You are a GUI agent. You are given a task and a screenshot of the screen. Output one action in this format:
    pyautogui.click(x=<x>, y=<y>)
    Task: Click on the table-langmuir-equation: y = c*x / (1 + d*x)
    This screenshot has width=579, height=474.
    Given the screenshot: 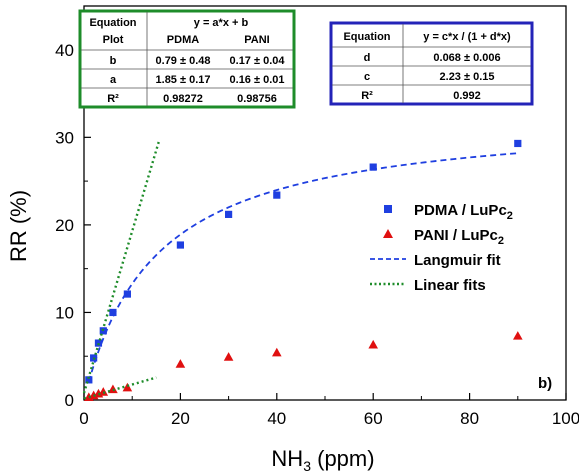 What is the action you would take?
    pyautogui.click(x=467, y=37)
    